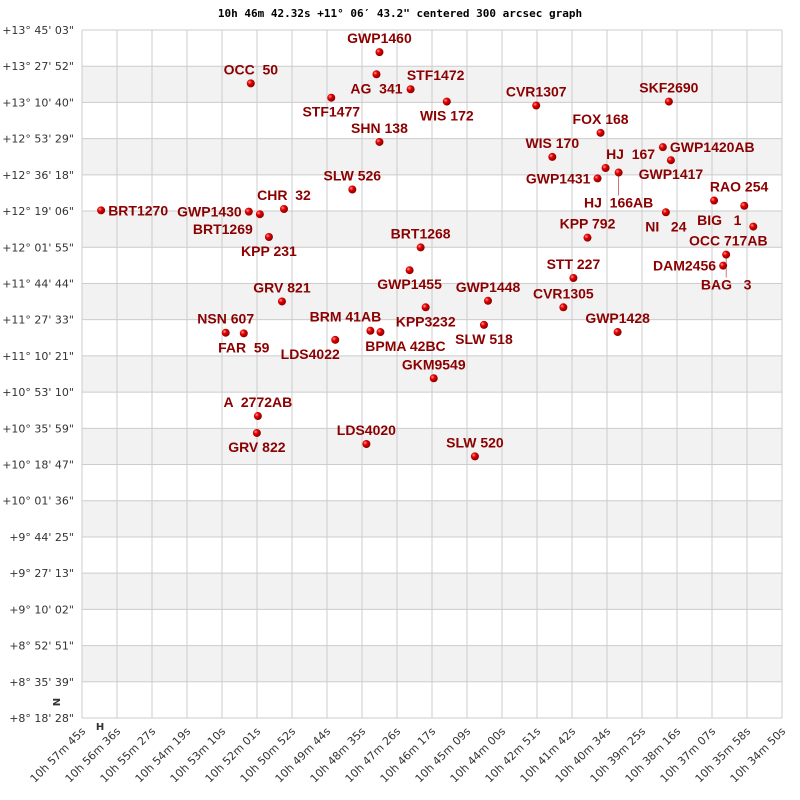 The width and height of the screenshot is (800, 800). What do you see at coordinates (628, 159) in the screenshot?
I see `data-point: HJ 167` at bounding box center [628, 159].